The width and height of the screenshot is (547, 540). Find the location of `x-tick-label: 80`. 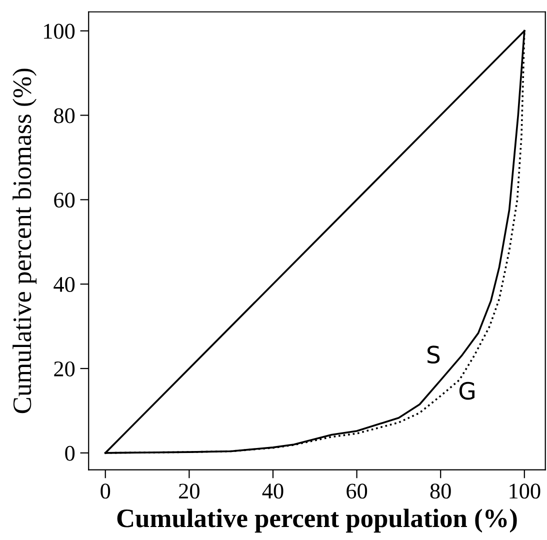

x-tick-label: 80 is located at coordinates (440, 491).